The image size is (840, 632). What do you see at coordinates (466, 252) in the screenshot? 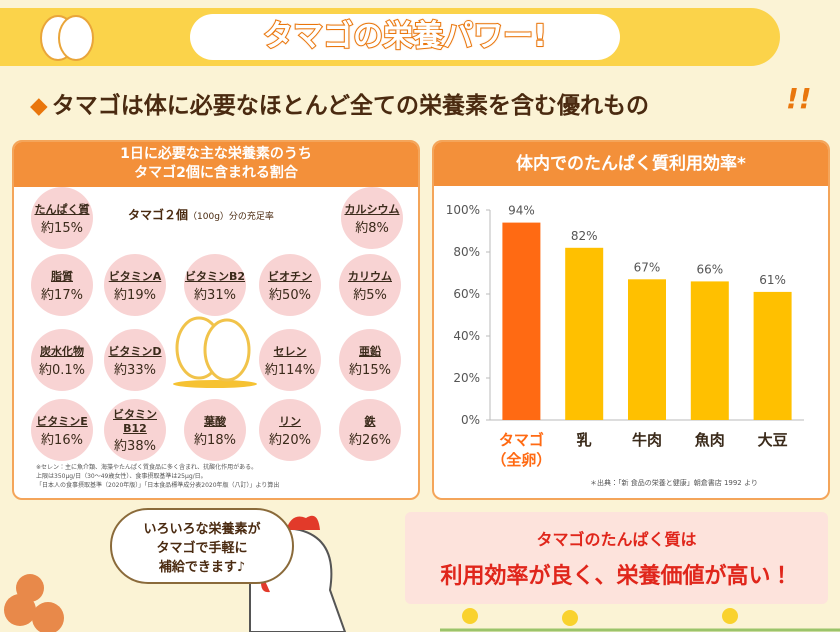
I see `y-tick-label: 80%` at bounding box center [466, 252].